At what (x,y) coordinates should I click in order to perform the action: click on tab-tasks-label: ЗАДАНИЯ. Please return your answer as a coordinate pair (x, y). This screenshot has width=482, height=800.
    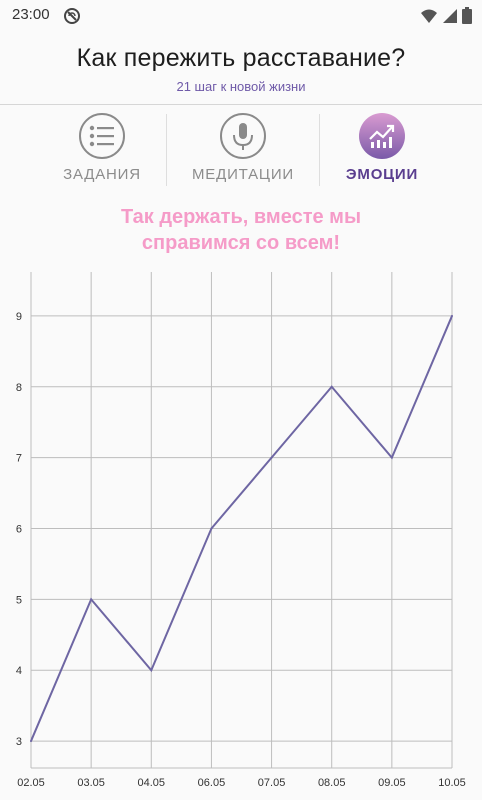
    Looking at the image, I should click on (102, 174).